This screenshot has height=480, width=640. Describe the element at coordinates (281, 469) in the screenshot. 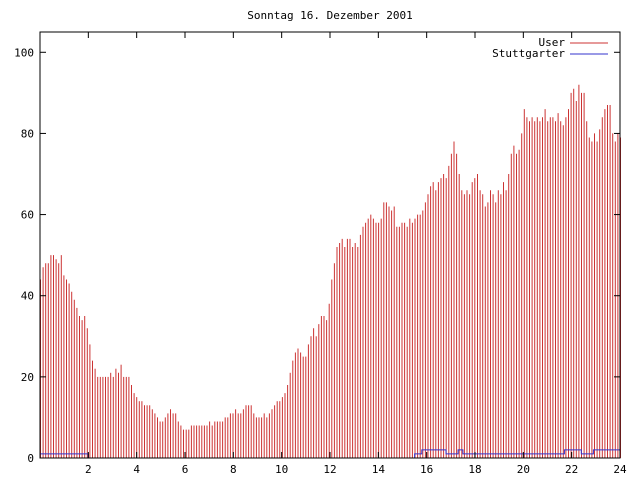

I see `x-tick-label: 10` at that location.